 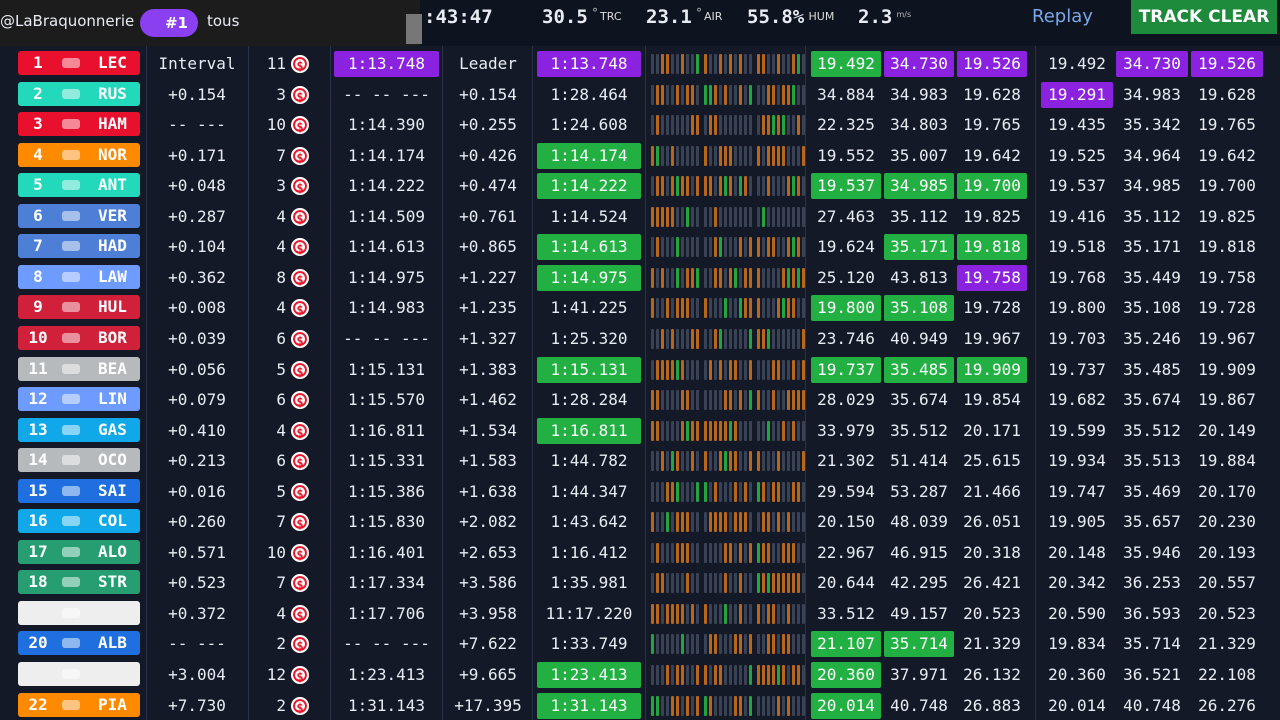 I want to click on best-sector-time: 19.758, so click(x=1227, y=277).